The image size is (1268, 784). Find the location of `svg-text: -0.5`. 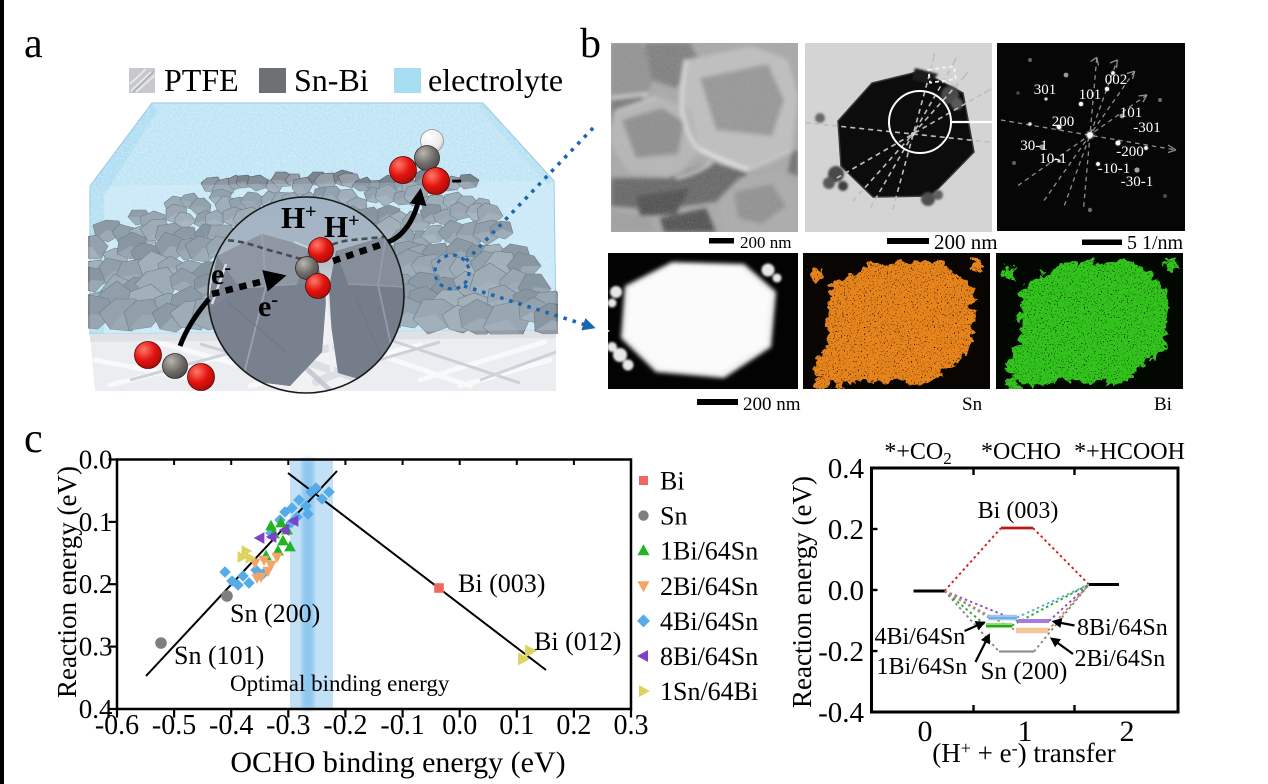

svg-text: -0.5 is located at coordinates (174, 725).